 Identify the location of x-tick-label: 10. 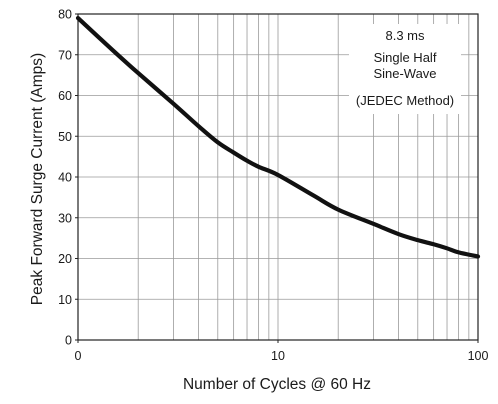
(278, 356).